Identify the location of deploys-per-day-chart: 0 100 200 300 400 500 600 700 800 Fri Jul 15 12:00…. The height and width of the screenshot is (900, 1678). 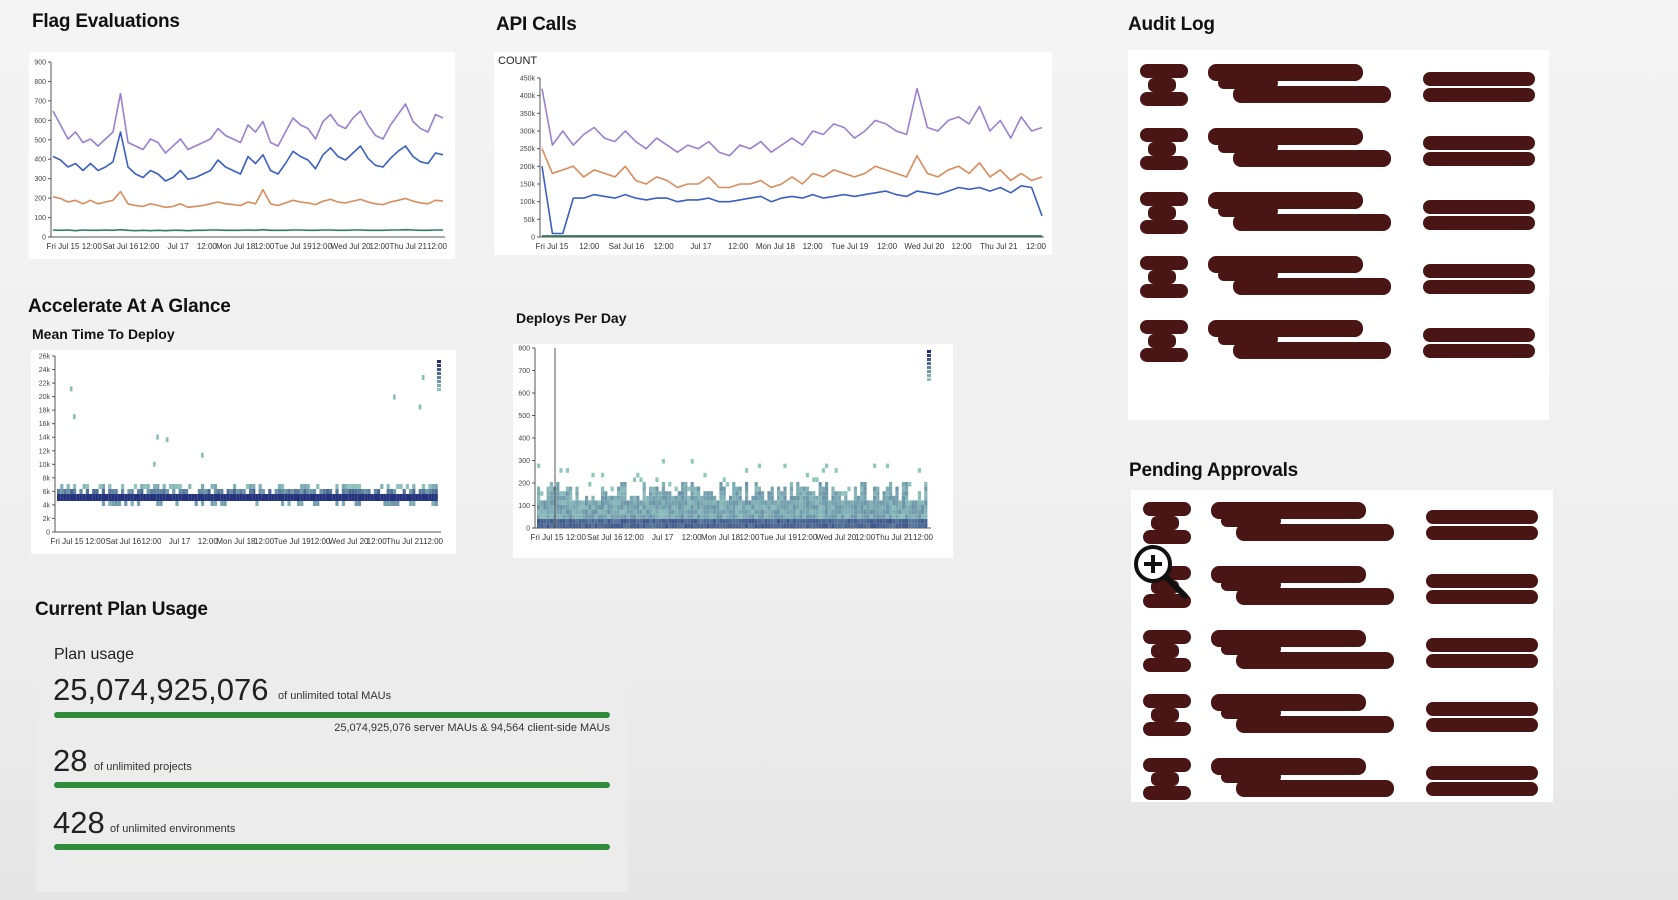
(733, 451).